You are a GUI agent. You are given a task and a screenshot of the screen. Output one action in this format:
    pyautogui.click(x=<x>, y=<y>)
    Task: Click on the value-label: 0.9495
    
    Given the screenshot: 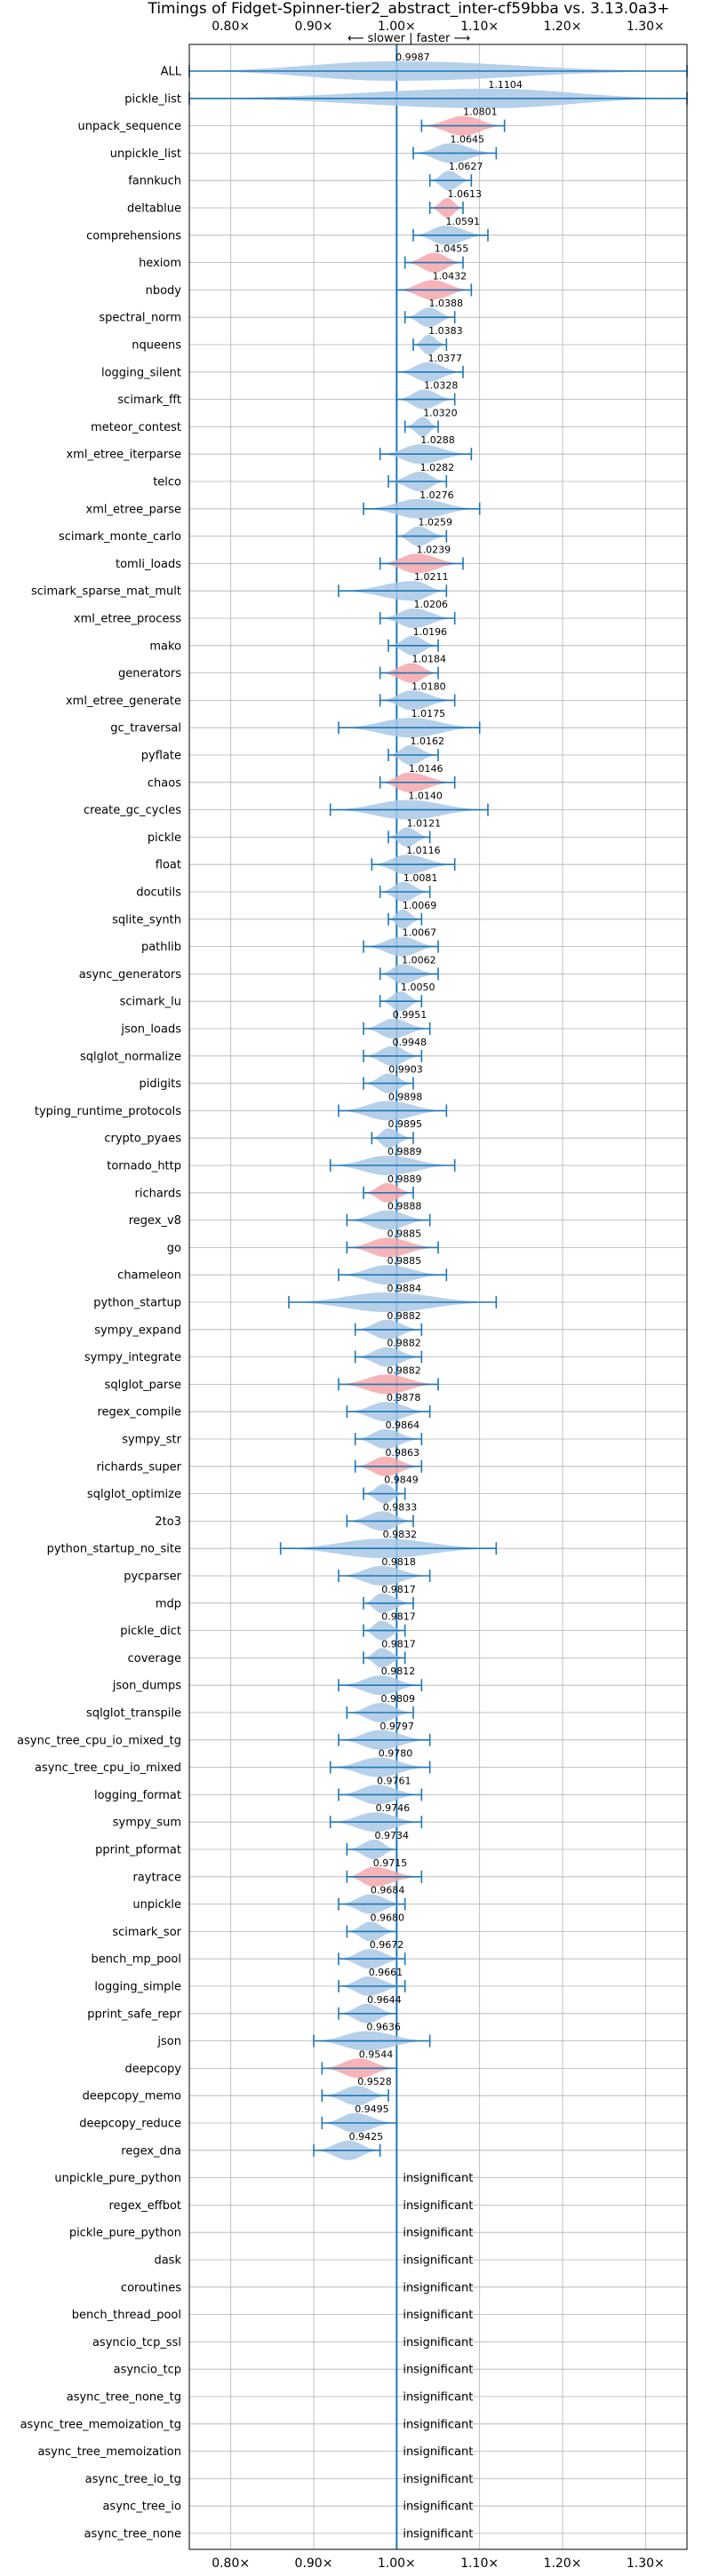 What is the action you would take?
    pyautogui.click(x=372, y=2109)
    